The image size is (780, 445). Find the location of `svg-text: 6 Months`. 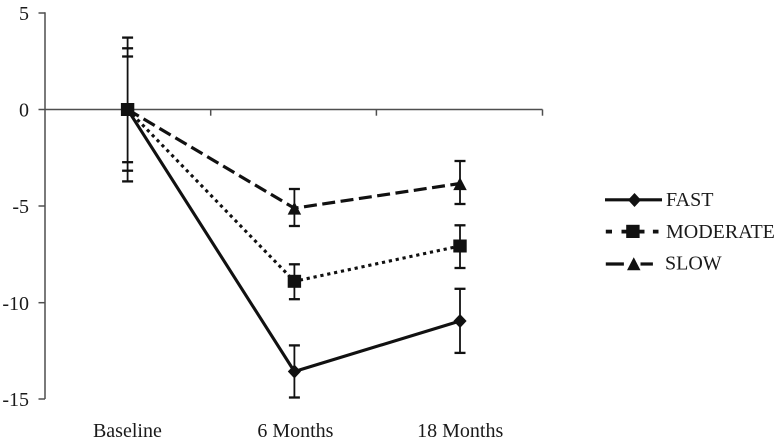

svg-text: 6 Months is located at coordinates (295, 431).